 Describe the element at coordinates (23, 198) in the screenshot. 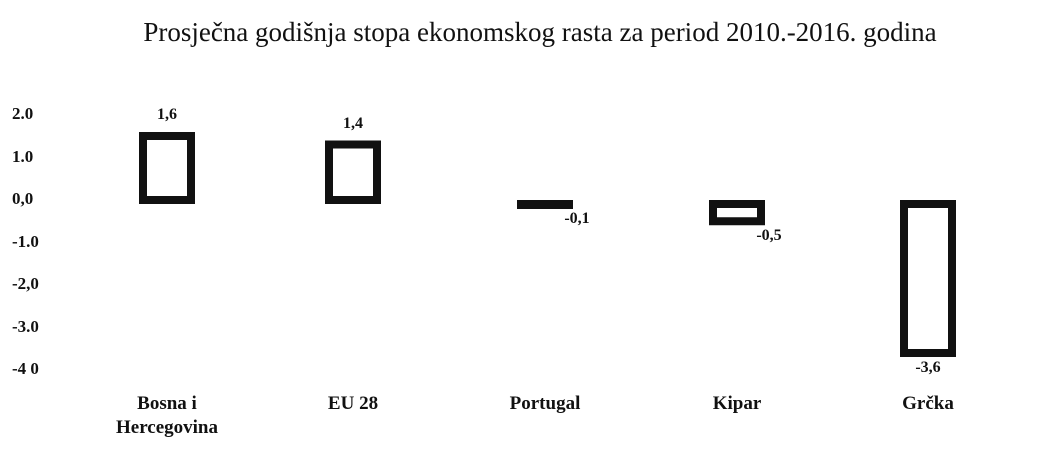

I see `y-tick-label: 0,0` at that location.